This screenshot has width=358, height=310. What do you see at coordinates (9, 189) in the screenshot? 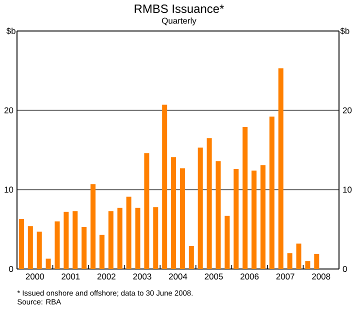
I see `y-tick-label: 10` at bounding box center [9, 189].